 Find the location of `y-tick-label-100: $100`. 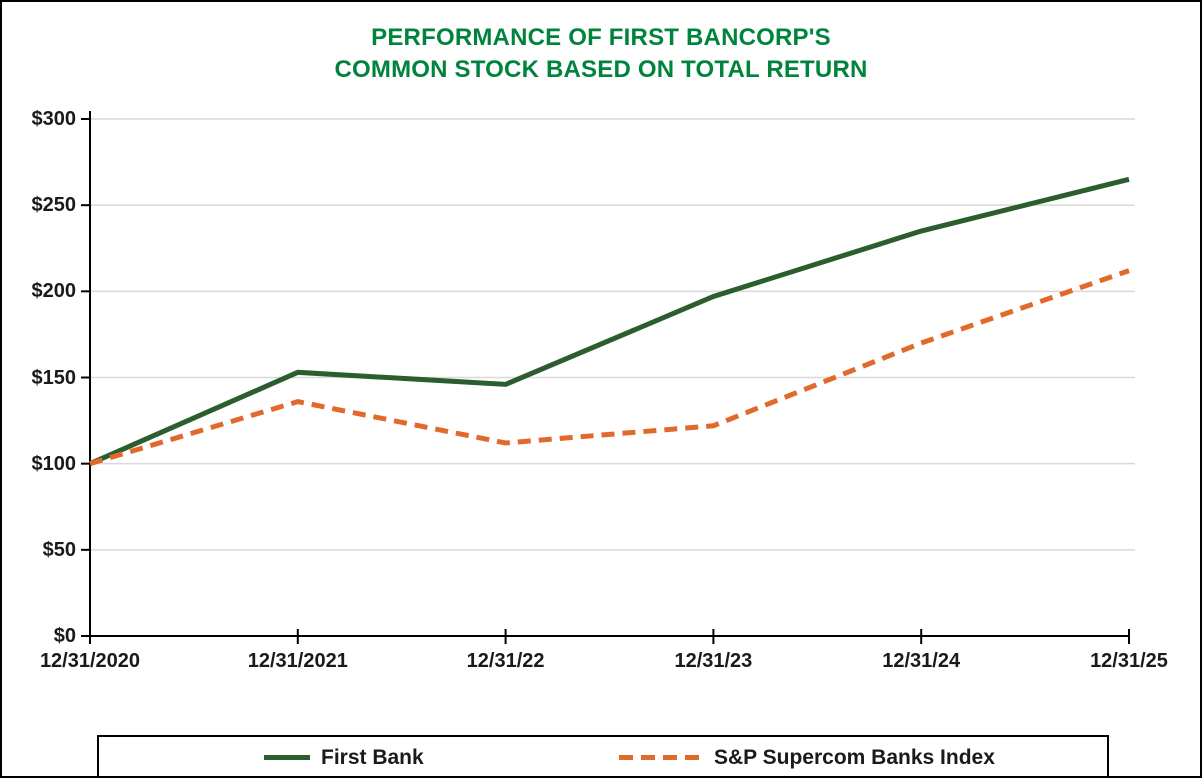

y-tick-label-100: $100 is located at coordinates (54, 463).